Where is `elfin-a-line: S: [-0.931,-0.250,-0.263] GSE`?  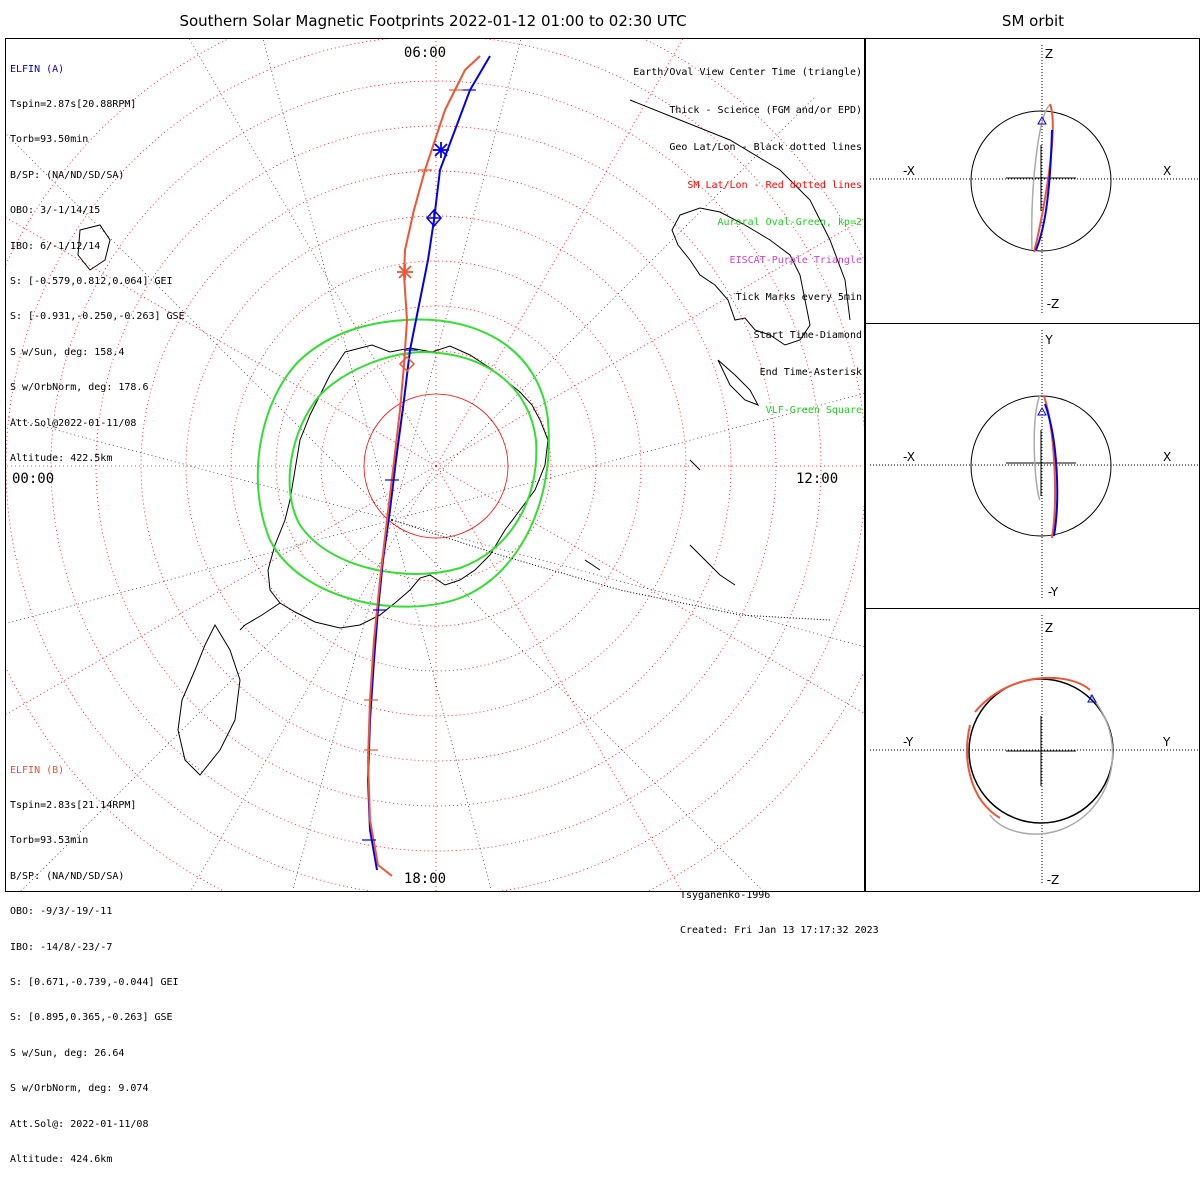 elfin-a-line: S: [-0.931,-0.250,-0.263] GSE is located at coordinates (97, 317).